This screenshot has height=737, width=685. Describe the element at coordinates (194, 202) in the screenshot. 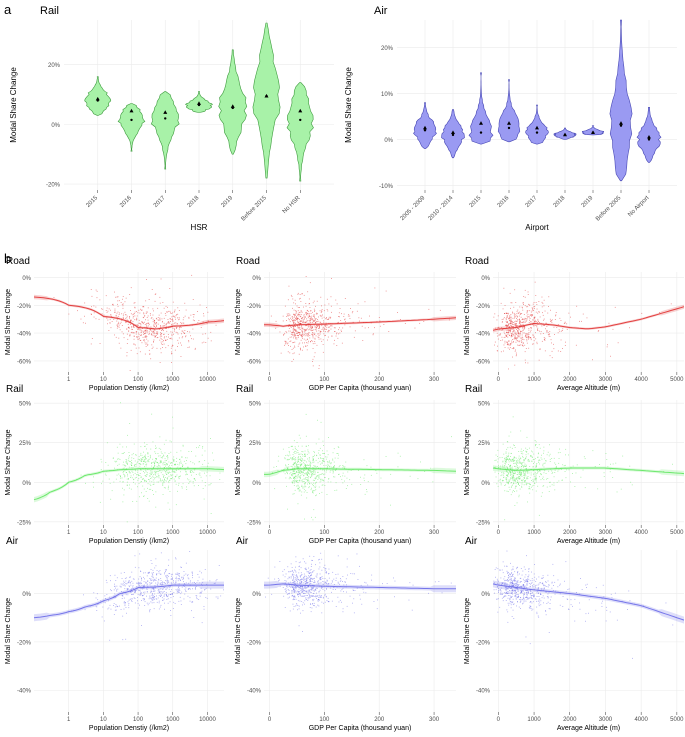

I see `x-tick-label: 2018` at that location.